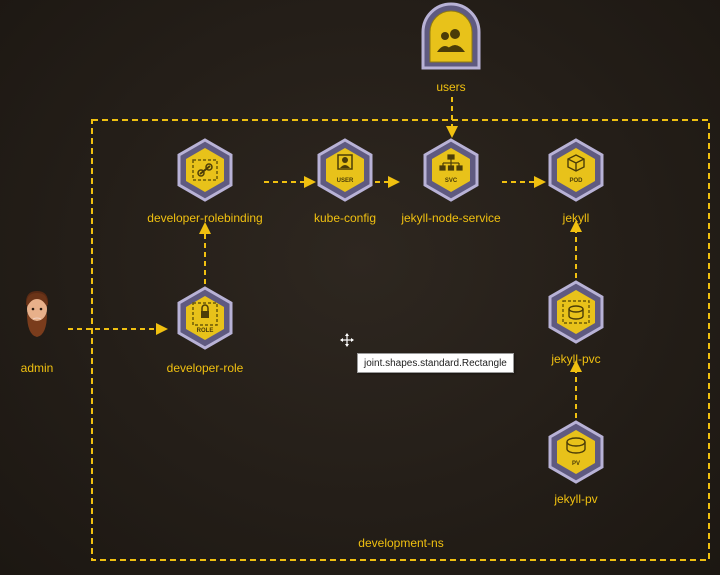 This screenshot has height=575, width=720. What do you see at coordinates (401, 543) in the screenshot?
I see `namespace-label: development-ns` at bounding box center [401, 543].